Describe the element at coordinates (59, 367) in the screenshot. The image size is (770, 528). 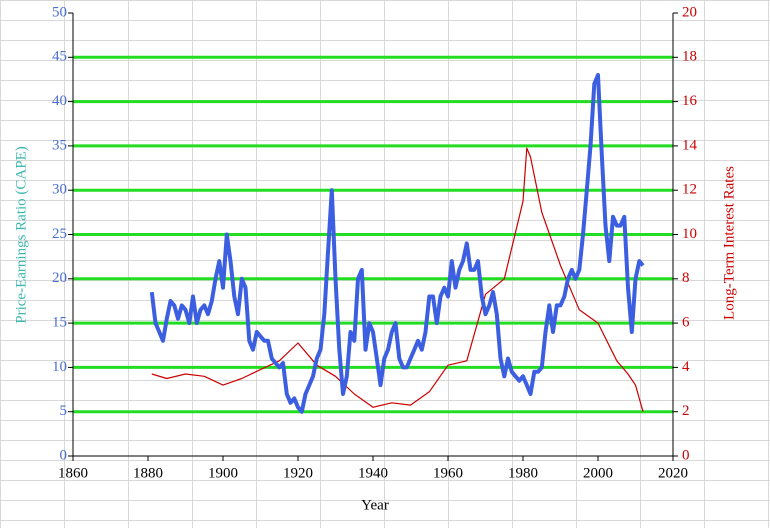
I see `y-tick-label: 10` at that location.